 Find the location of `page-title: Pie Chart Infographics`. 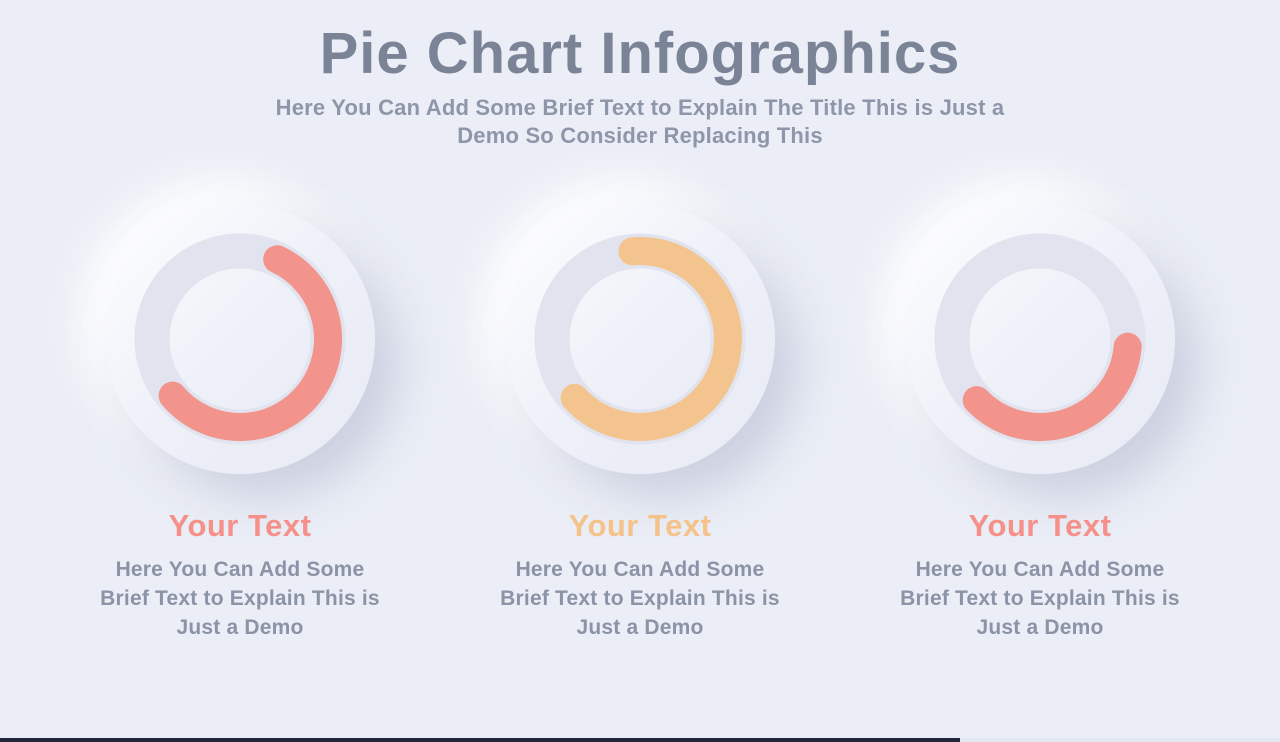

page-title: Pie Chart Infographics is located at coordinates (640, 53).